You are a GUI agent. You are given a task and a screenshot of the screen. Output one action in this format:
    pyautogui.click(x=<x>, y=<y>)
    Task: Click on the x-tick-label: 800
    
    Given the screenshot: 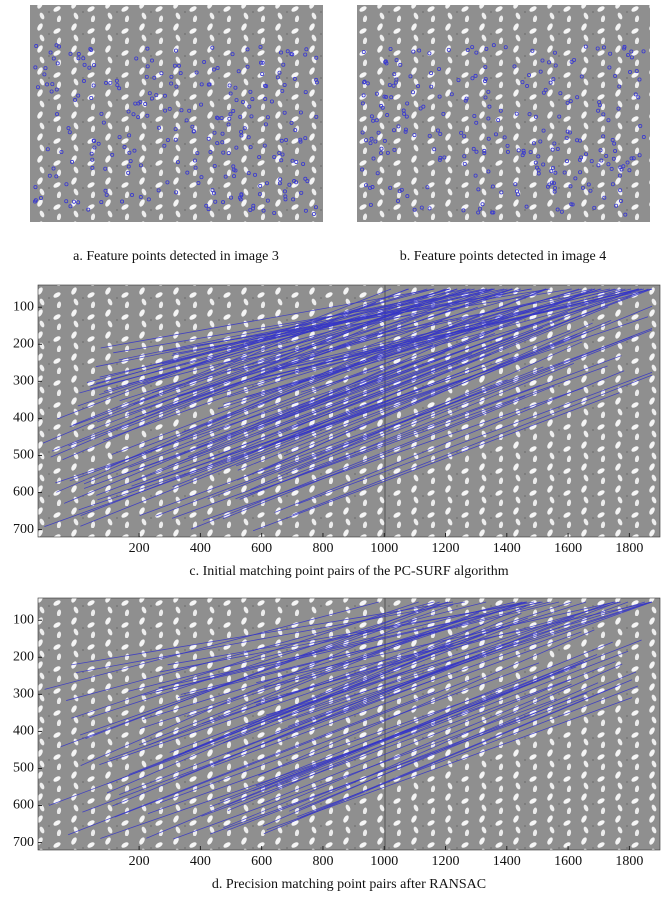 What is the action you would take?
    pyautogui.click(x=322, y=548)
    